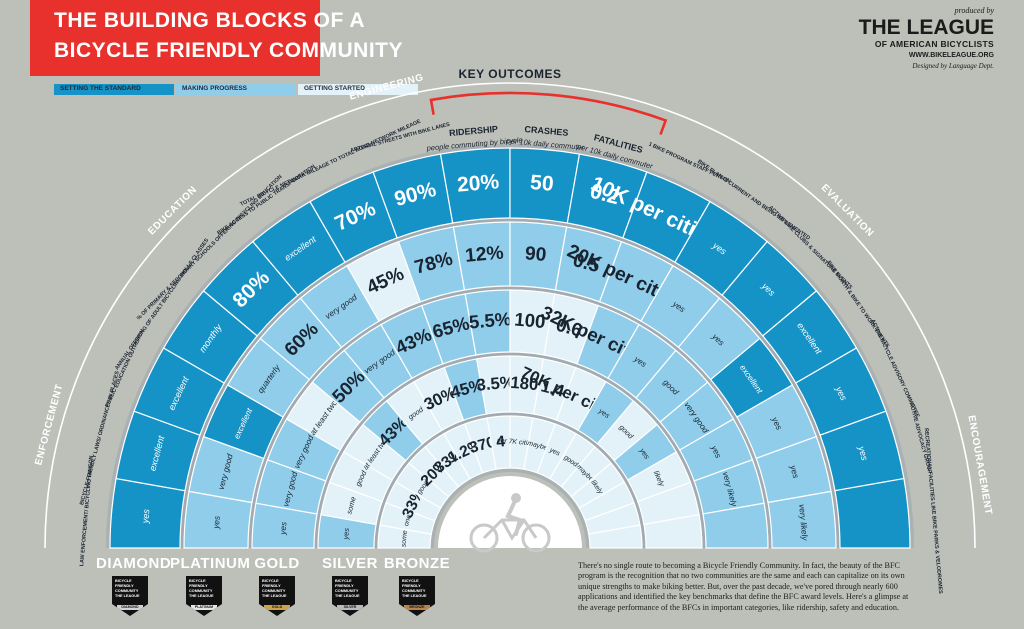 The height and width of the screenshot is (629, 1024). What do you see at coordinates (350, 563) in the screenshot?
I see `tier-name: SILVER` at bounding box center [350, 563].